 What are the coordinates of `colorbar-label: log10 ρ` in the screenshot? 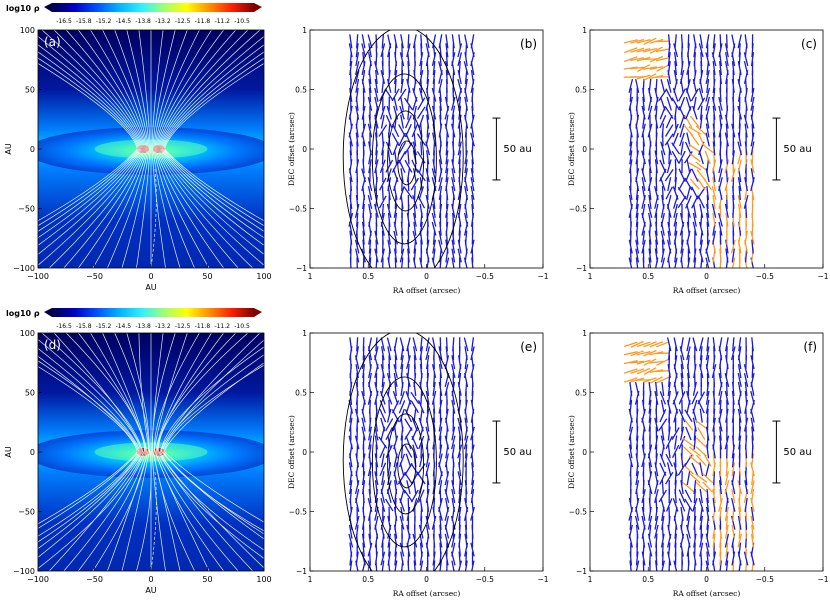 It's located at (23, 313).